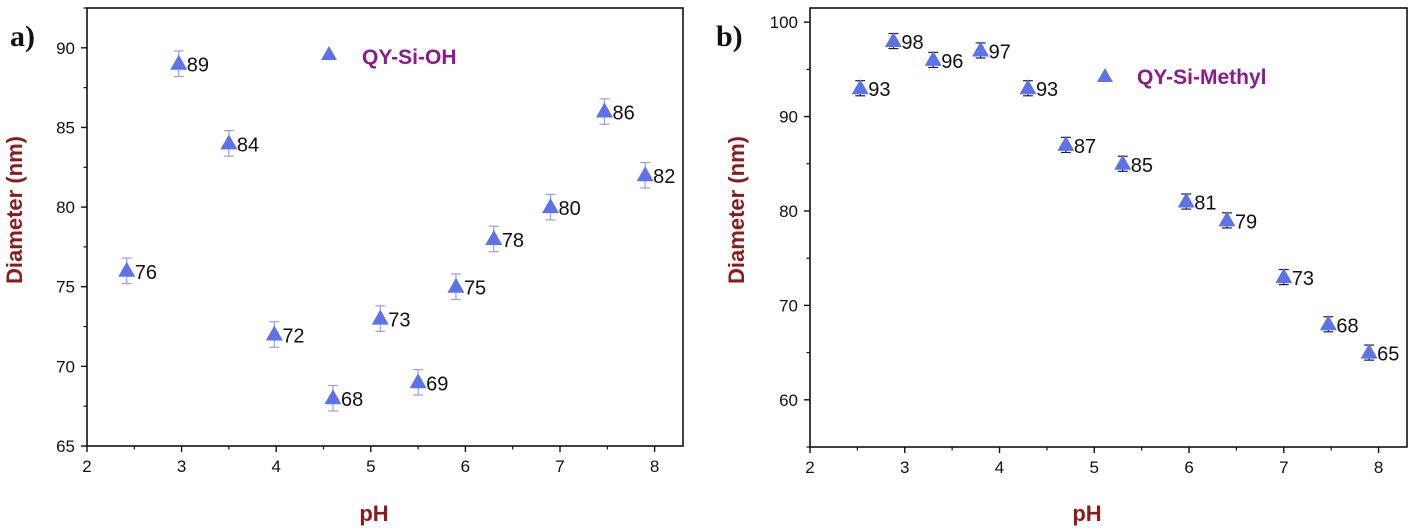 This screenshot has width=1417, height=529. What do you see at coordinates (654, 466) in the screenshot?
I see `panel-a-x-tick-label: 8` at bounding box center [654, 466].